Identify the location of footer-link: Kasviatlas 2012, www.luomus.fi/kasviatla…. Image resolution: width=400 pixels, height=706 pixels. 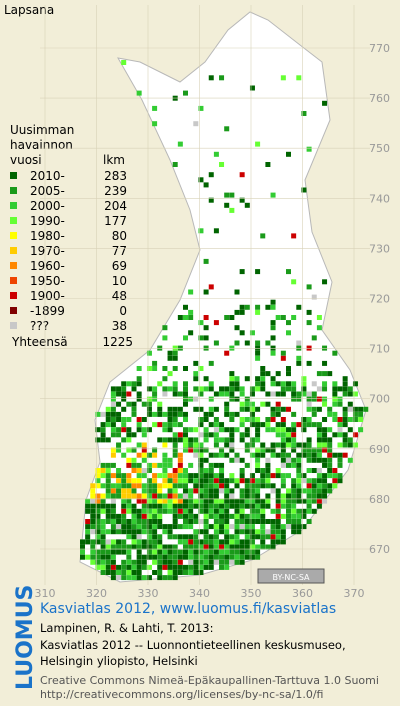
(188, 609).